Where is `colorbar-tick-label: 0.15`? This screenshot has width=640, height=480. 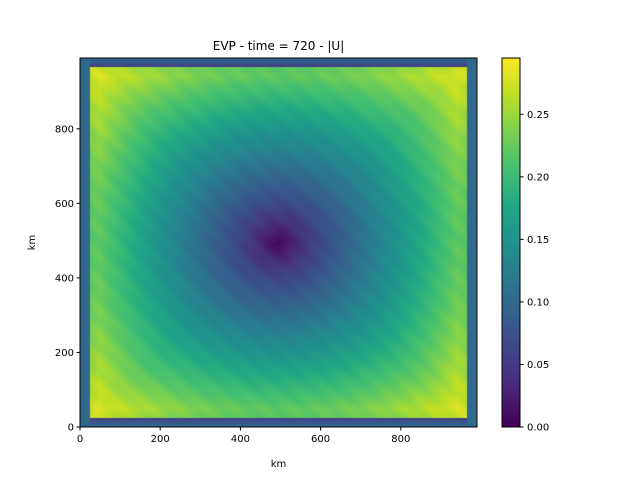
colorbar-tick-label: 0.15 is located at coordinates (538, 240).